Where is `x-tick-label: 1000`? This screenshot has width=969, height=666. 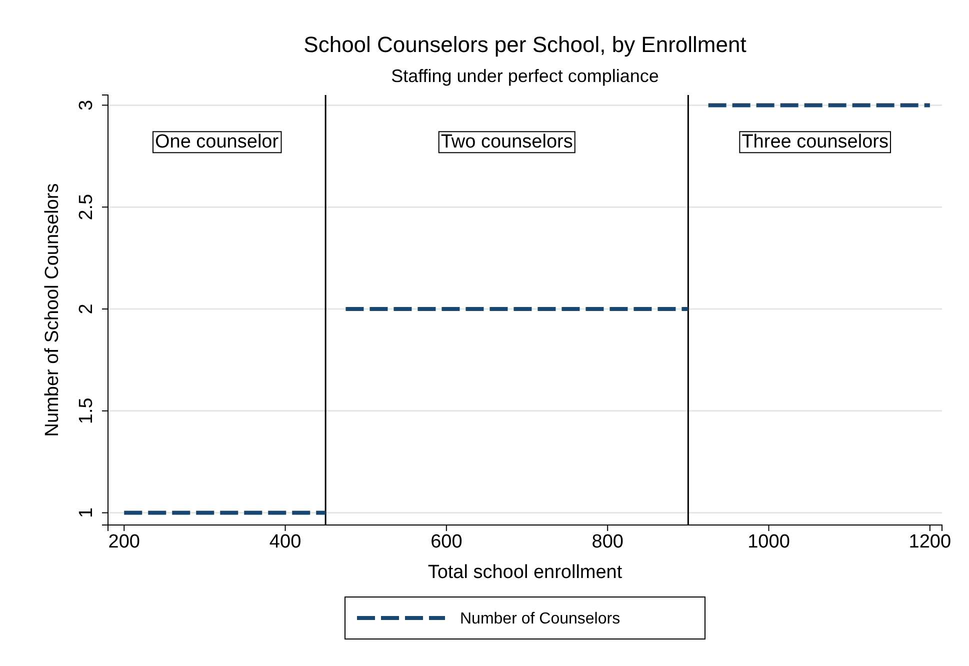 x-tick-label: 1000 is located at coordinates (769, 541).